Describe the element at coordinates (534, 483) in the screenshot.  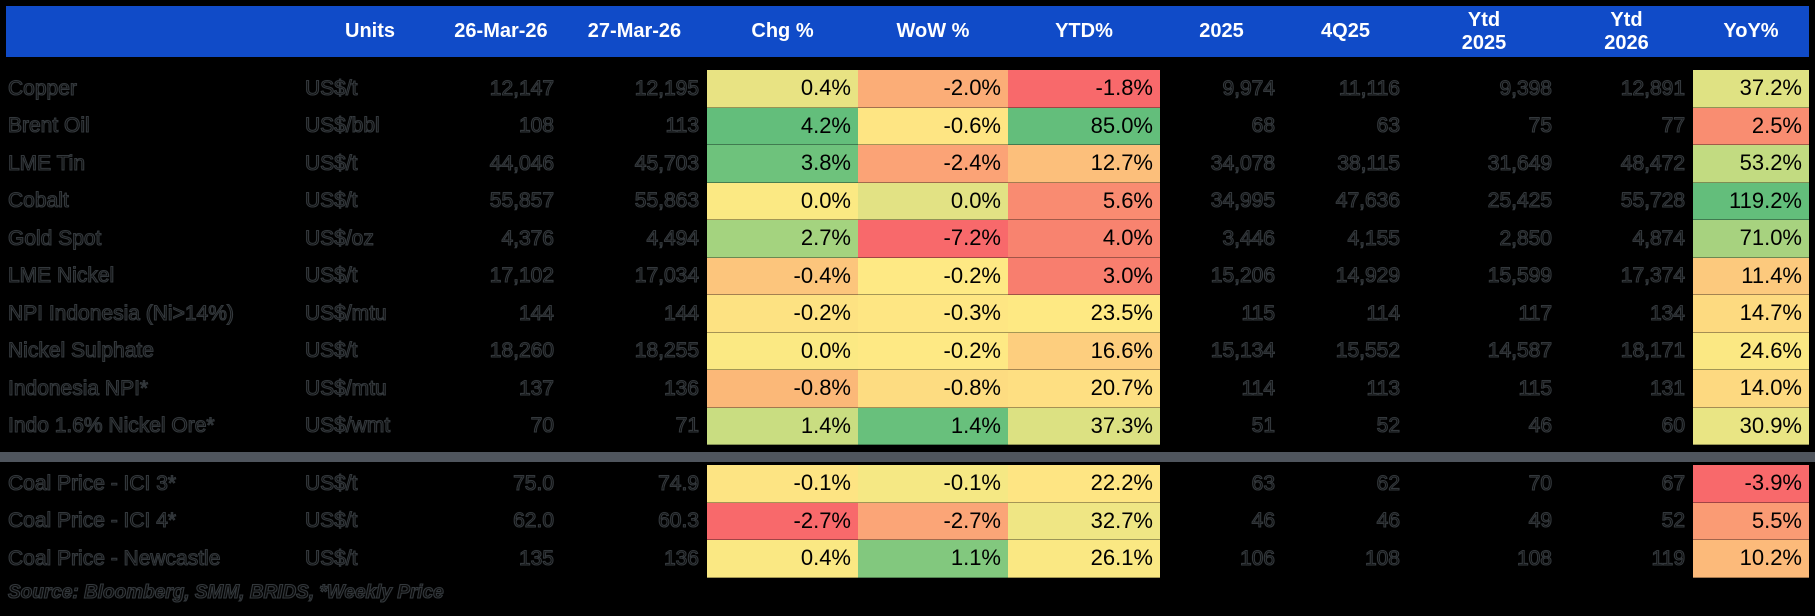
I see `price-26mar-cell: 75.0` at that location.